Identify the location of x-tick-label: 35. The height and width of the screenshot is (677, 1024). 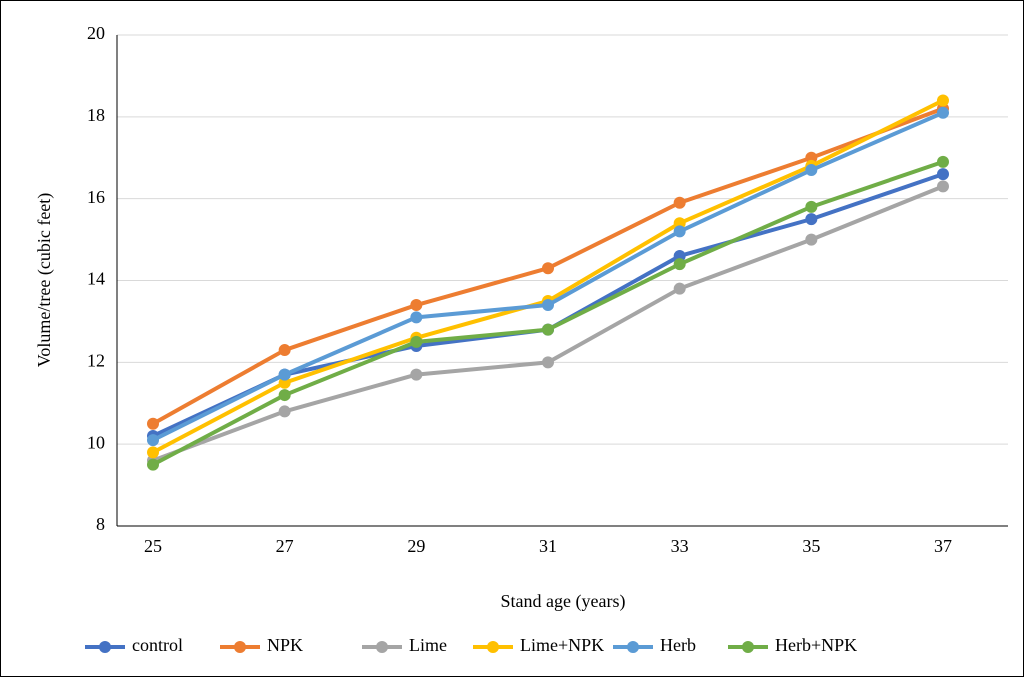
(811, 546).